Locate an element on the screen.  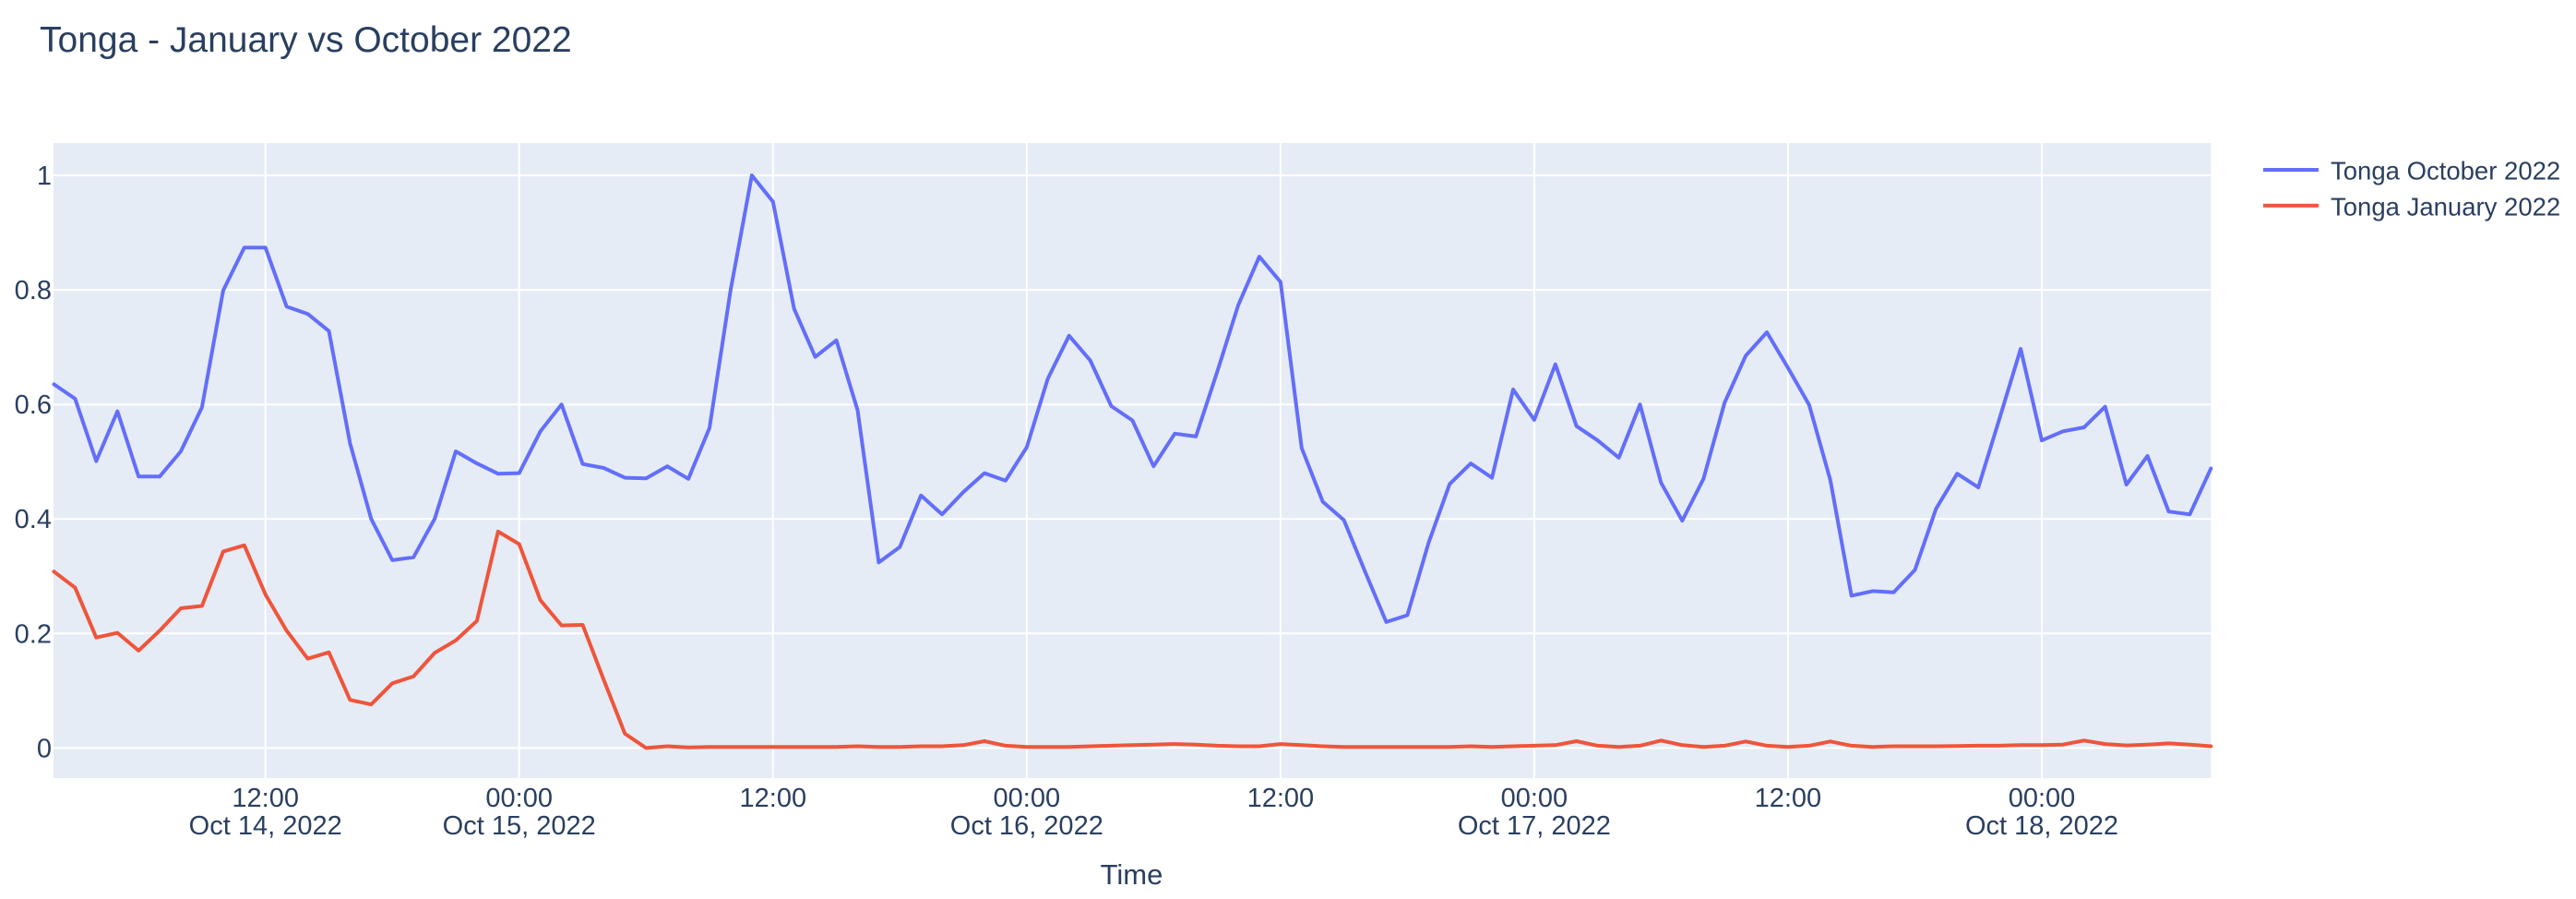
svg-text: 0.8 is located at coordinates (33, 291).